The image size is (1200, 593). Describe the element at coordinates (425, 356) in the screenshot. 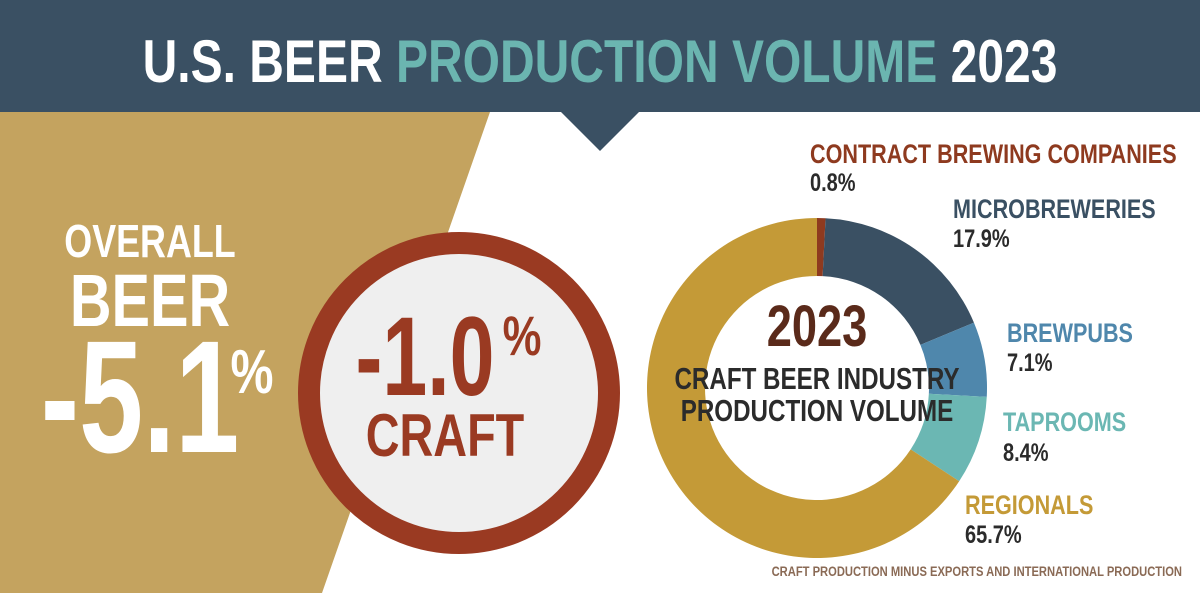

I see `craft-value: -1.0` at that location.